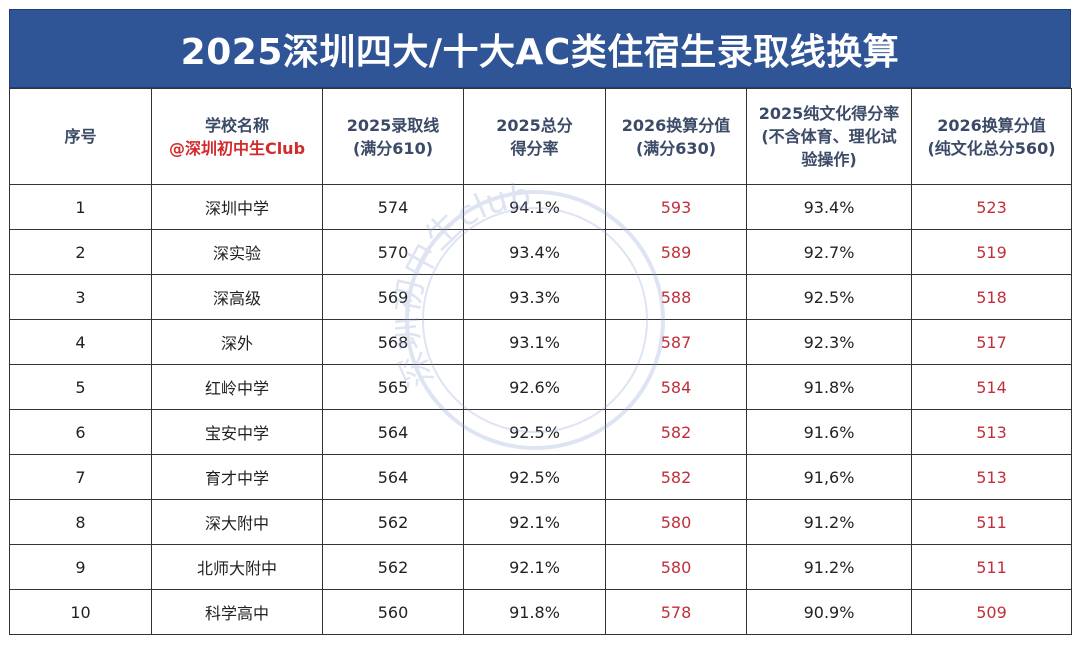 This screenshot has width=1080, height=646. I want to click on column-header: 2025纯文化得分率 (不含体育、理化试验操作), so click(829, 136).